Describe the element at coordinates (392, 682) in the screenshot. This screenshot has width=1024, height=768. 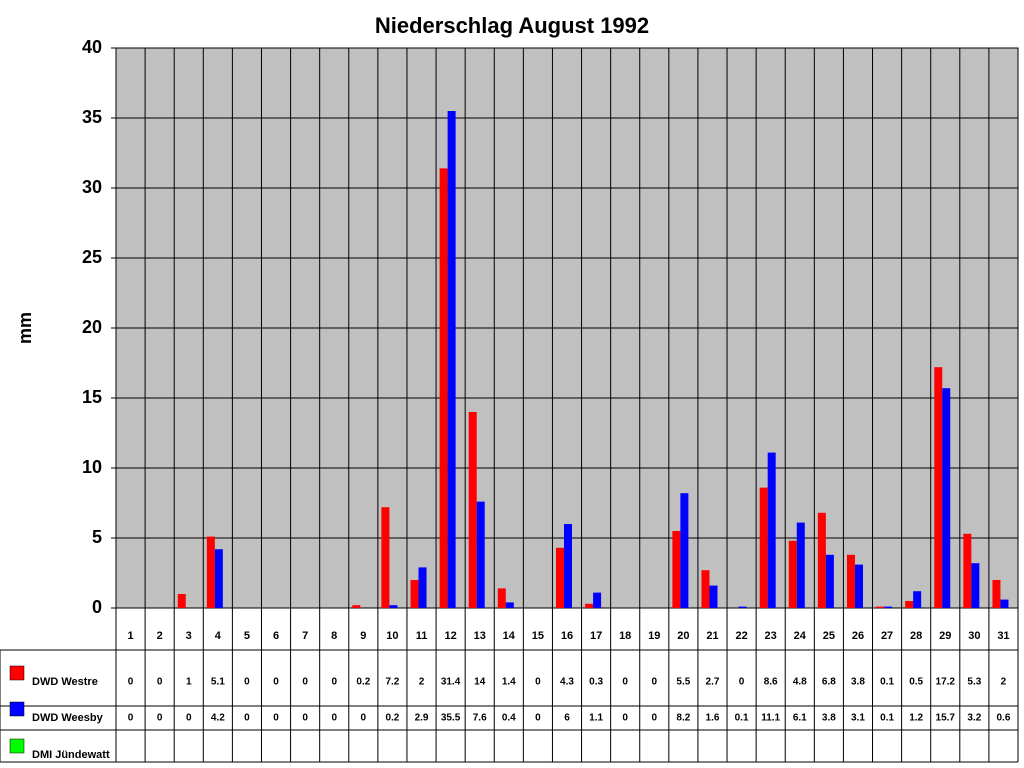
I see `table-value: 7.2` at that location.